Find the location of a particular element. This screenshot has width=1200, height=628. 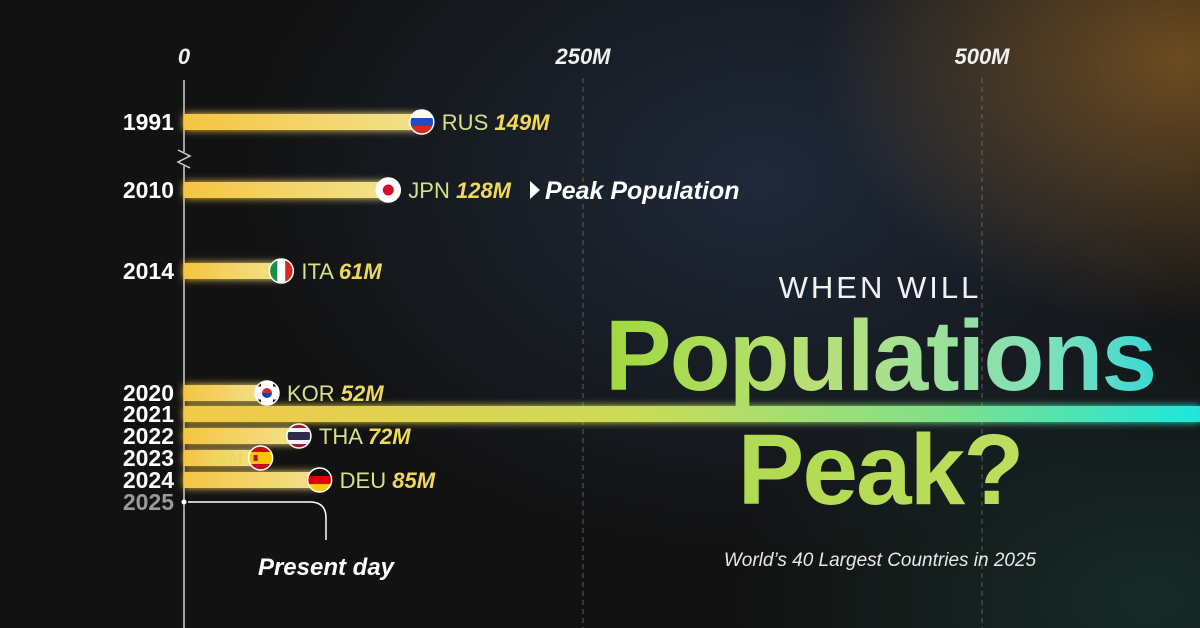

south-korea-flag is located at coordinates (267, 393).